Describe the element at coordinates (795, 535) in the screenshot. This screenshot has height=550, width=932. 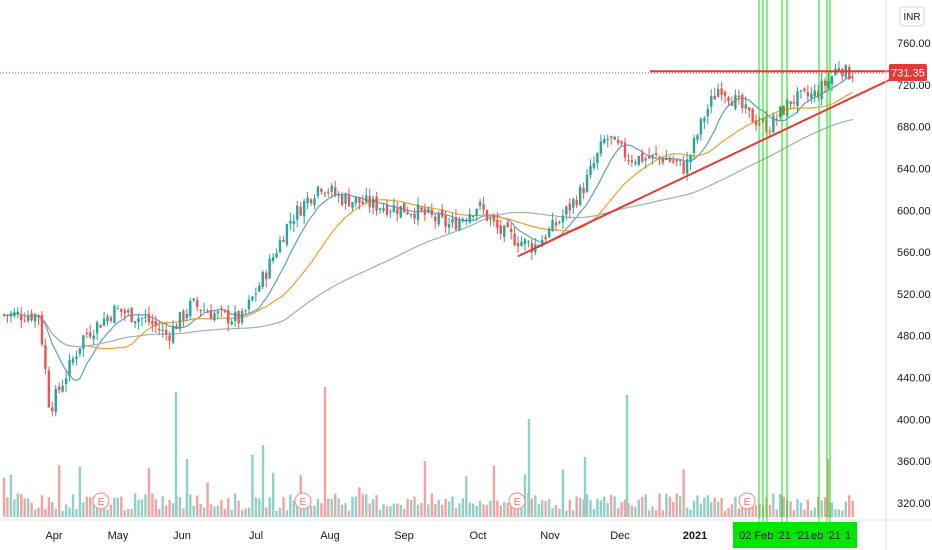
I see `highlight-label-band` at that location.